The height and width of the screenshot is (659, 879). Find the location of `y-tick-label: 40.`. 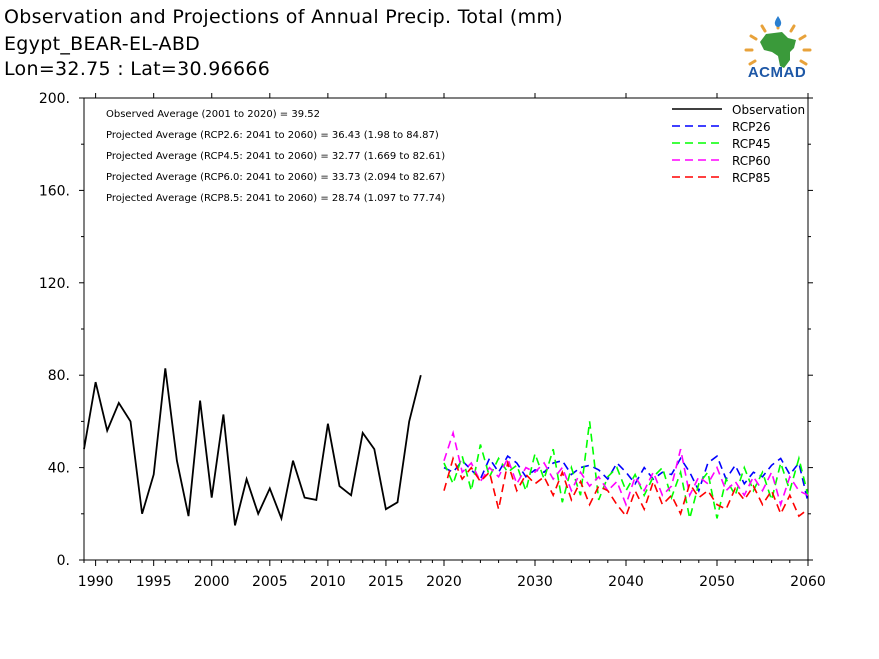

y-tick-label: 40. is located at coordinates (59, 469).